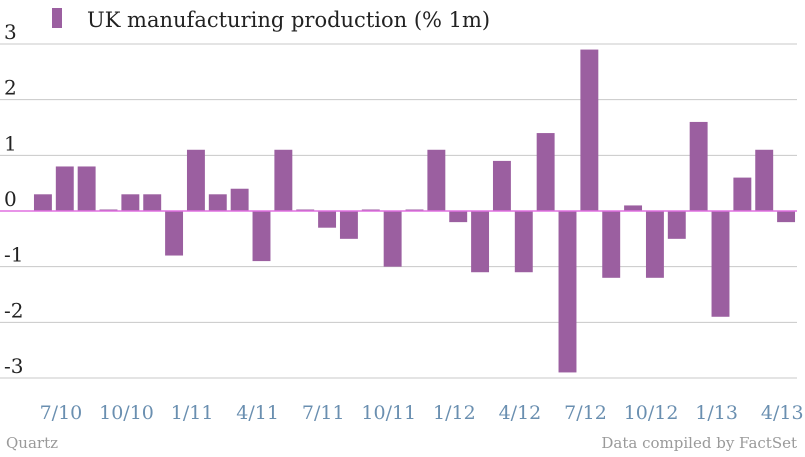 The image size is (805, 457). I want to click on x-tick-label: 1/11, so click(192, 413).